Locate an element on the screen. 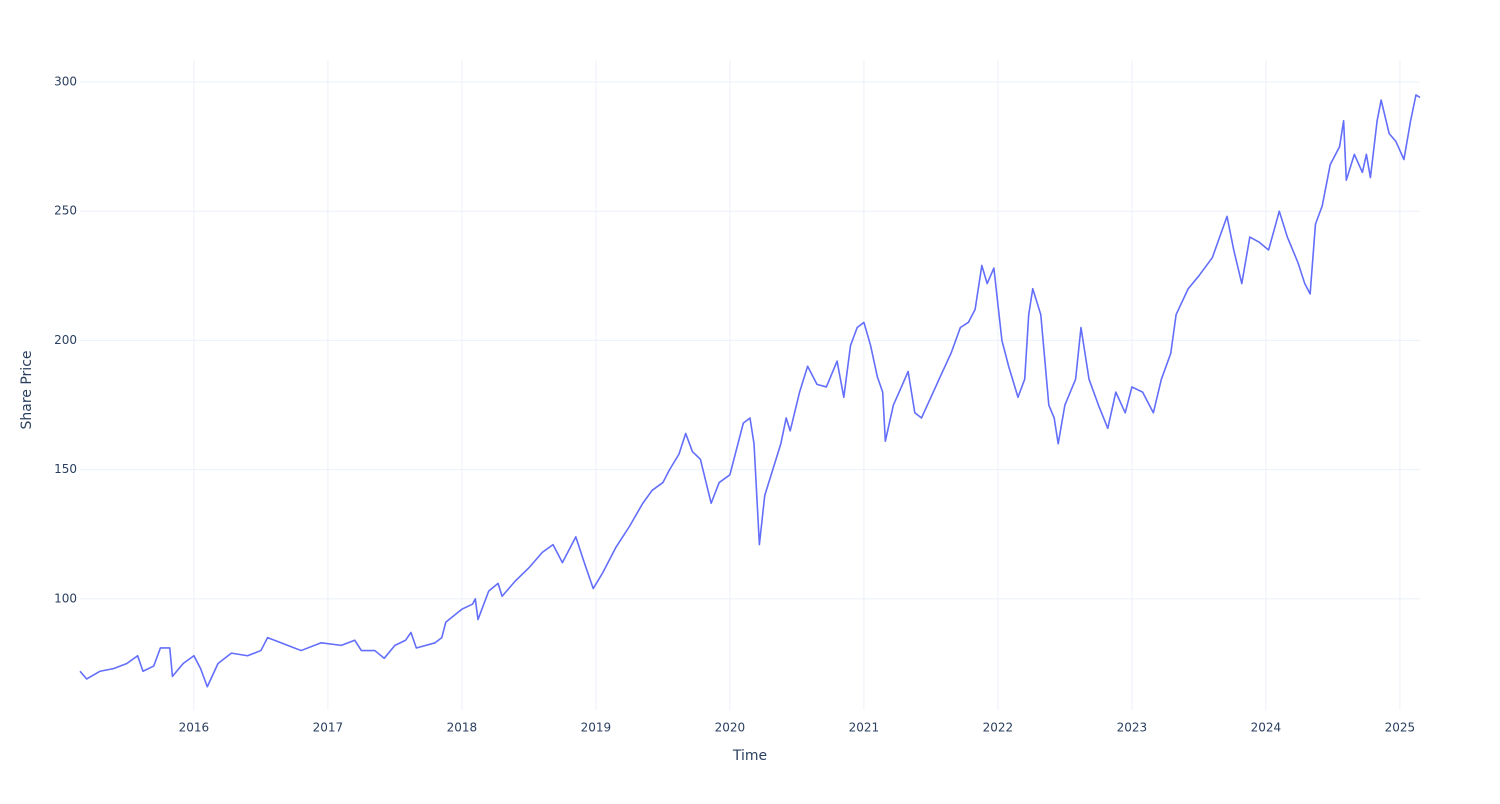 This screenshot has width=1500, height=804. y-tick-label: 200 is located at coordinates (65, 340).